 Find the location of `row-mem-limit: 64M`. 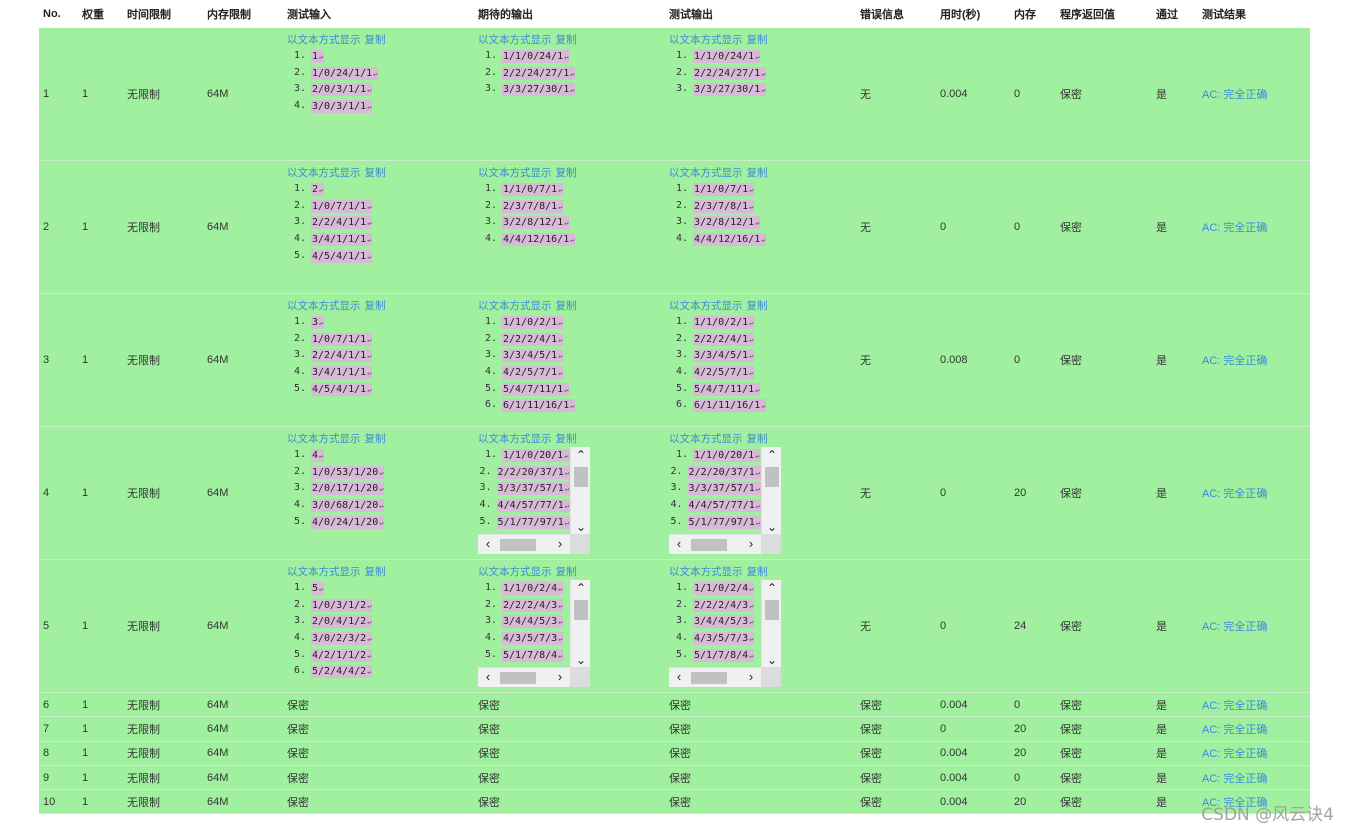

row-mem-limit: 64M is located at coordinates (218, 753).